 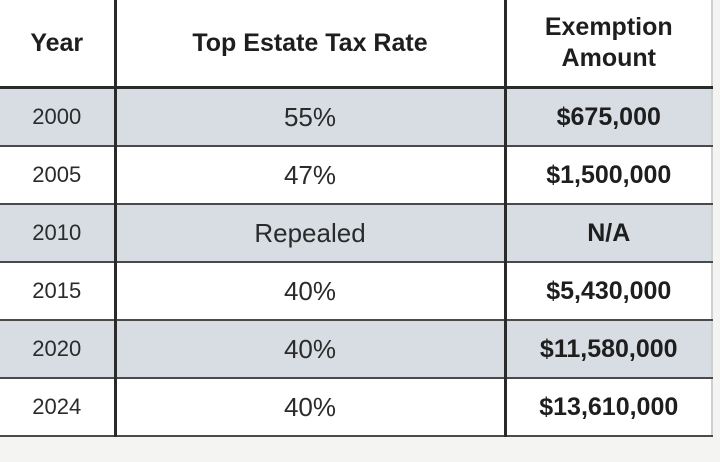 I want to click on header-year: Year, so click(x=58, y=44).